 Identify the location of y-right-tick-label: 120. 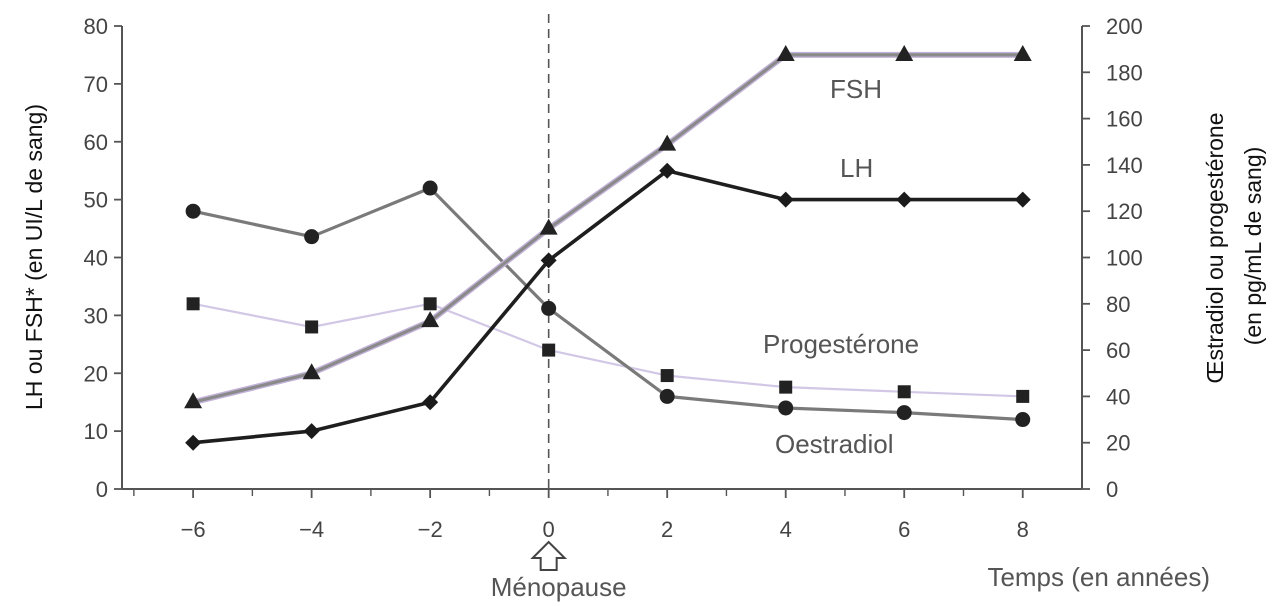
(1124, 211).